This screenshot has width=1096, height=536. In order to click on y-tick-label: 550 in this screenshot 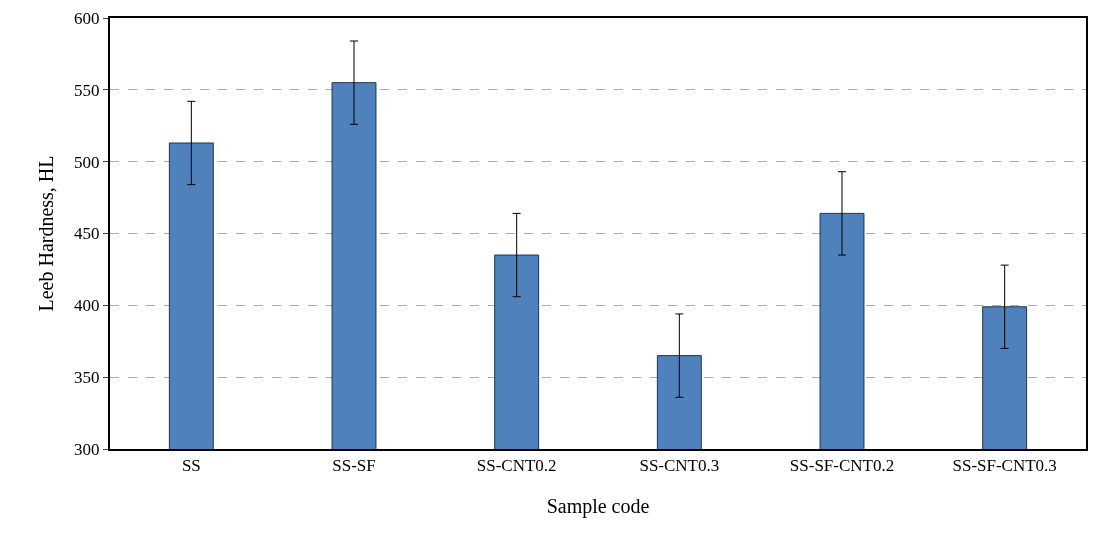, I will do `click(87, 90)`.